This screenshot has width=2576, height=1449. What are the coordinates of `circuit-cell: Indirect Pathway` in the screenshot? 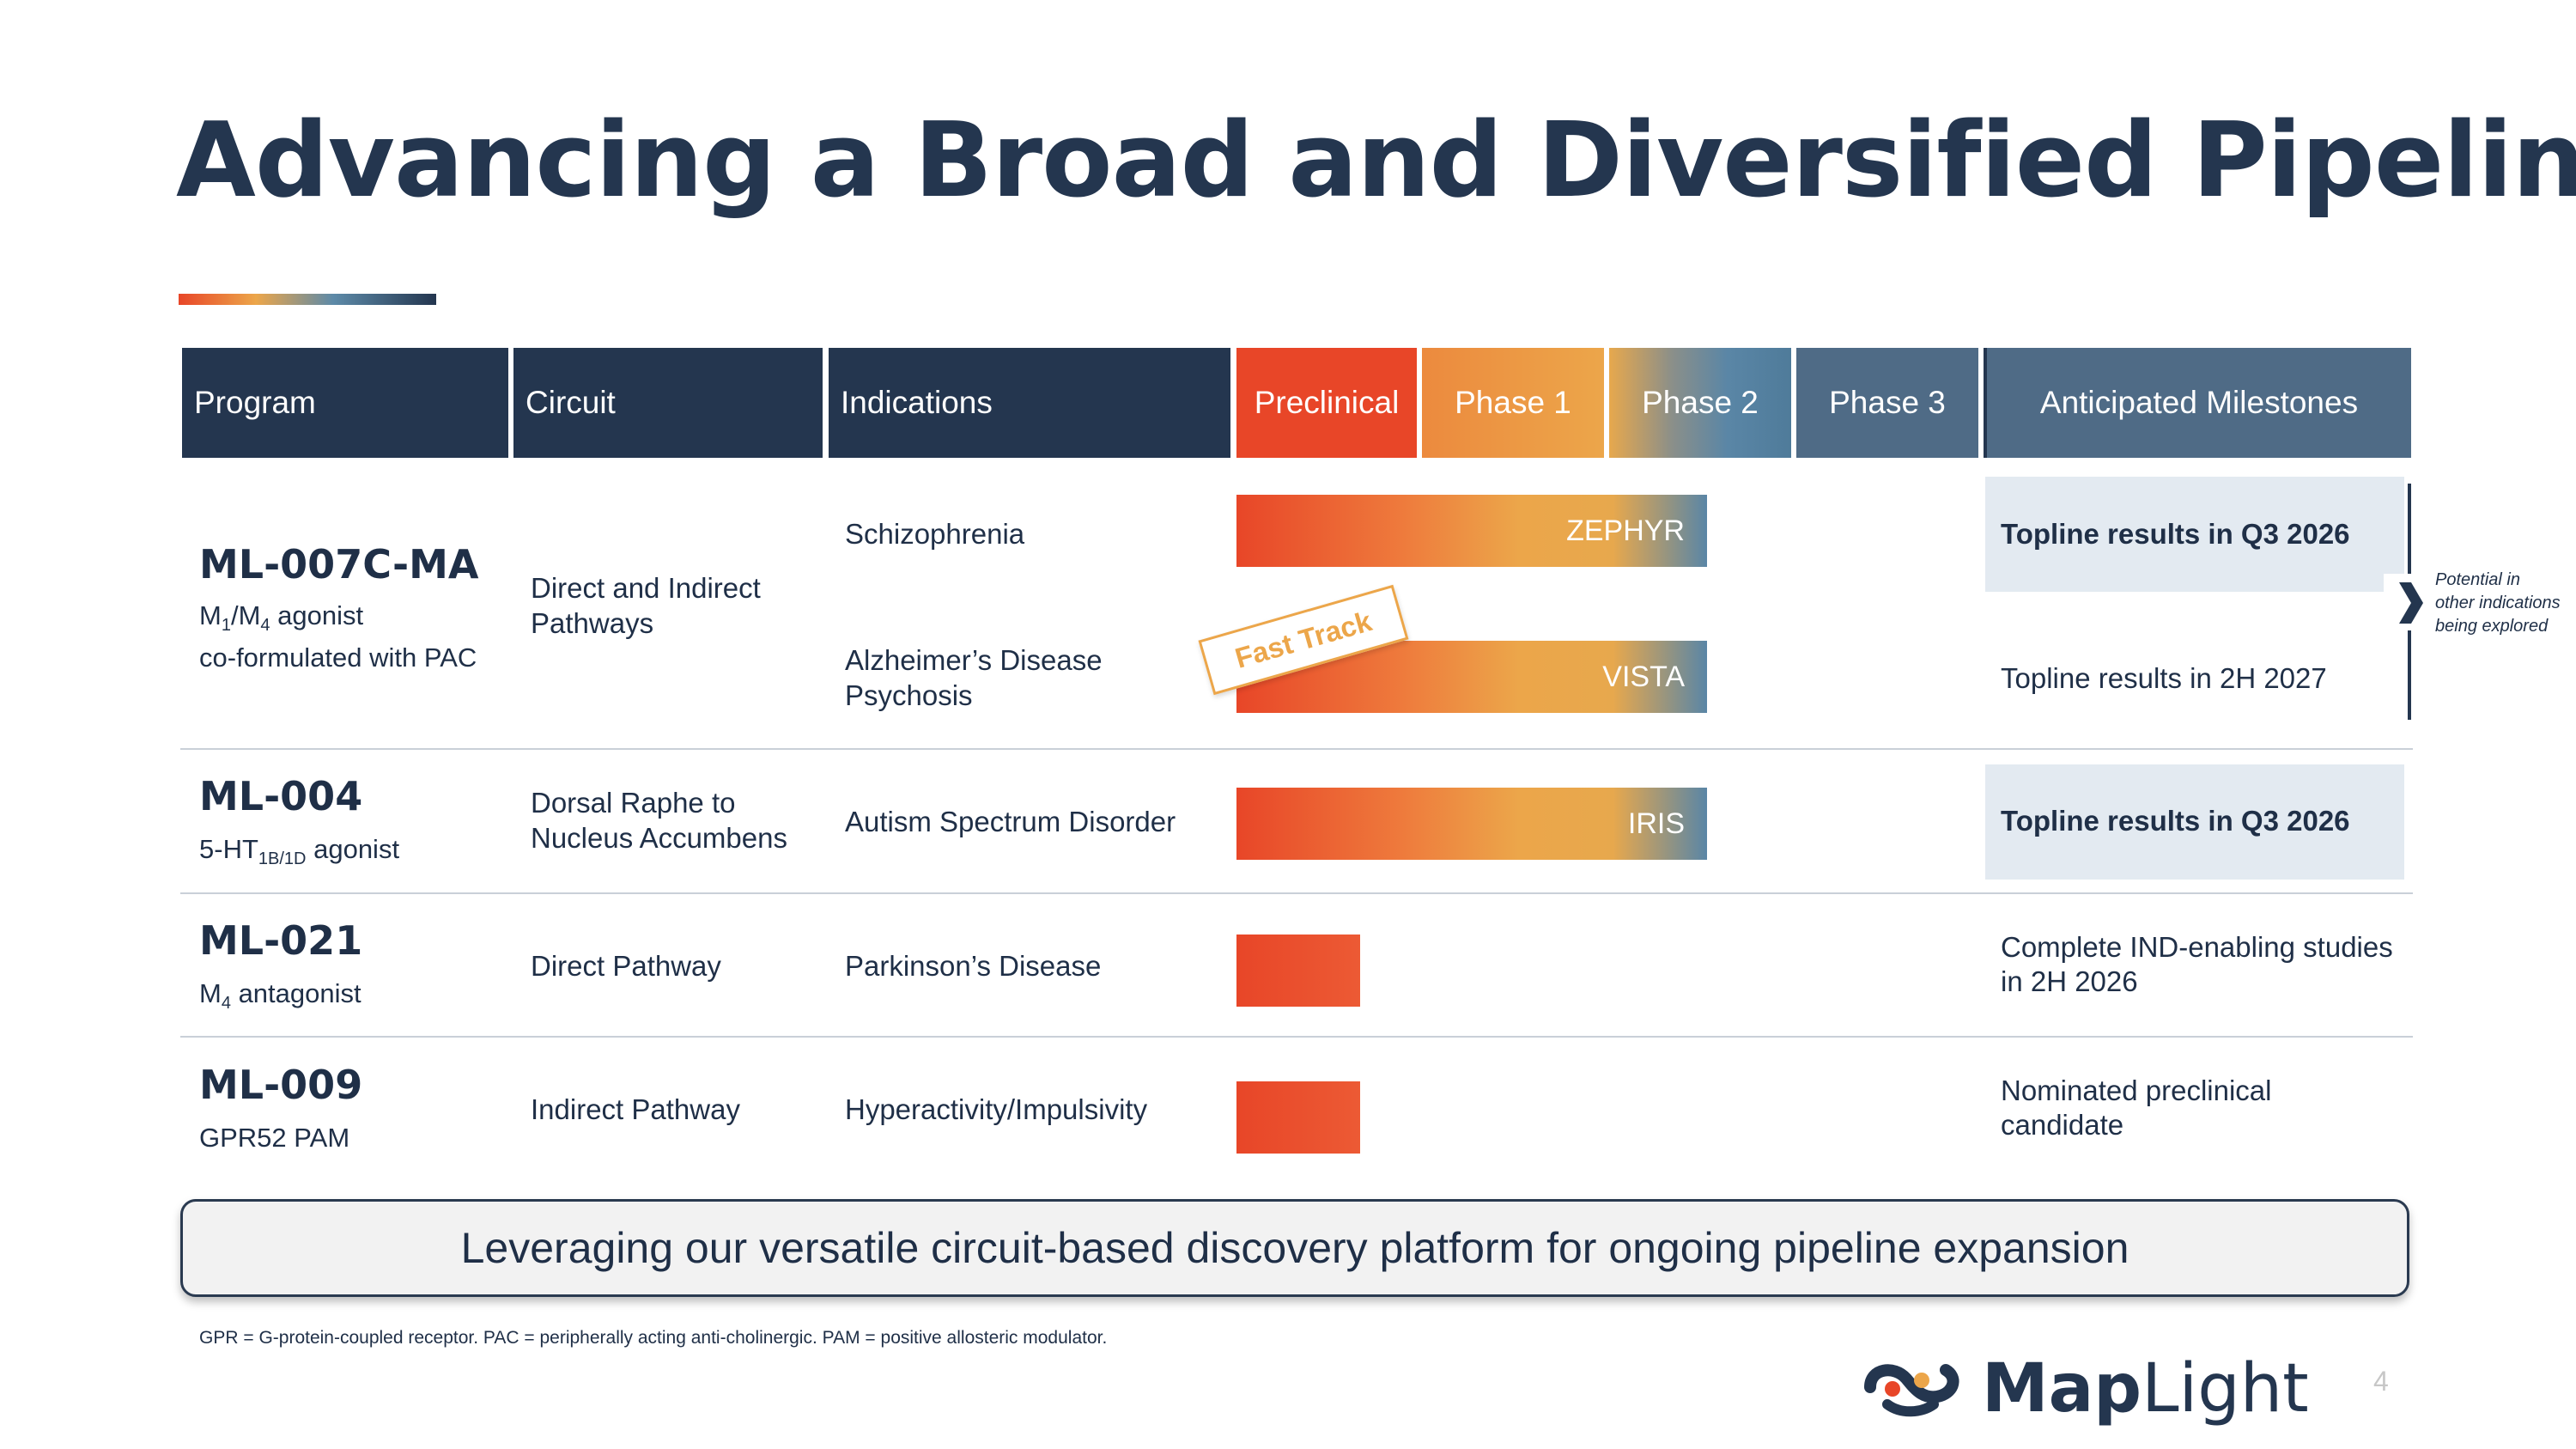 It's located at (636, 1109).